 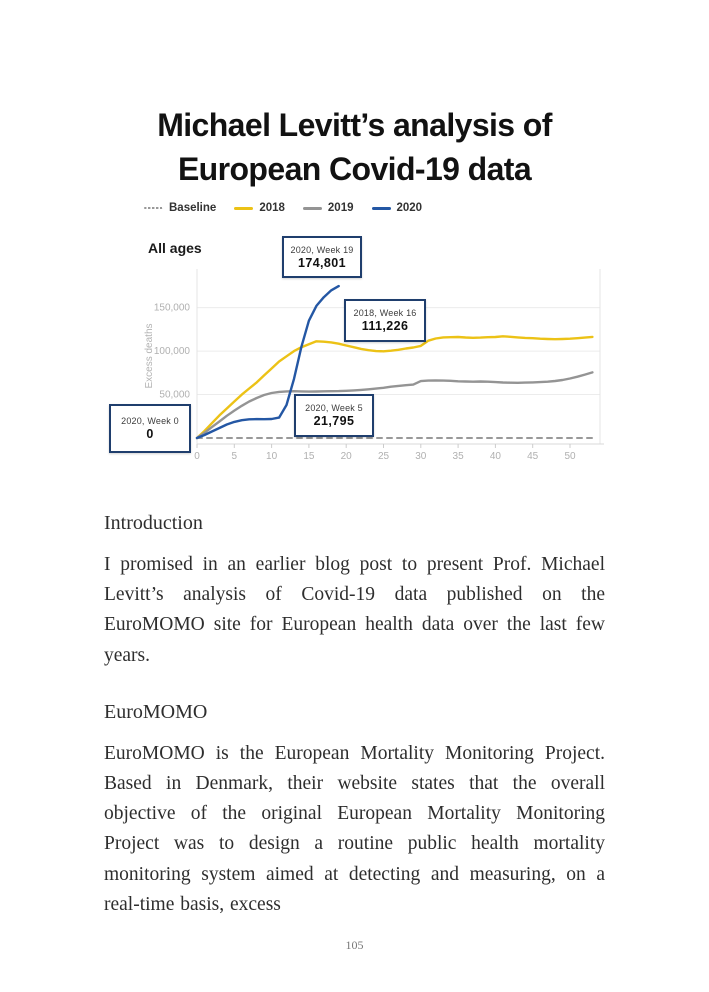 I want to click on annotation-value: 111,226, so click(x=385, y=326).